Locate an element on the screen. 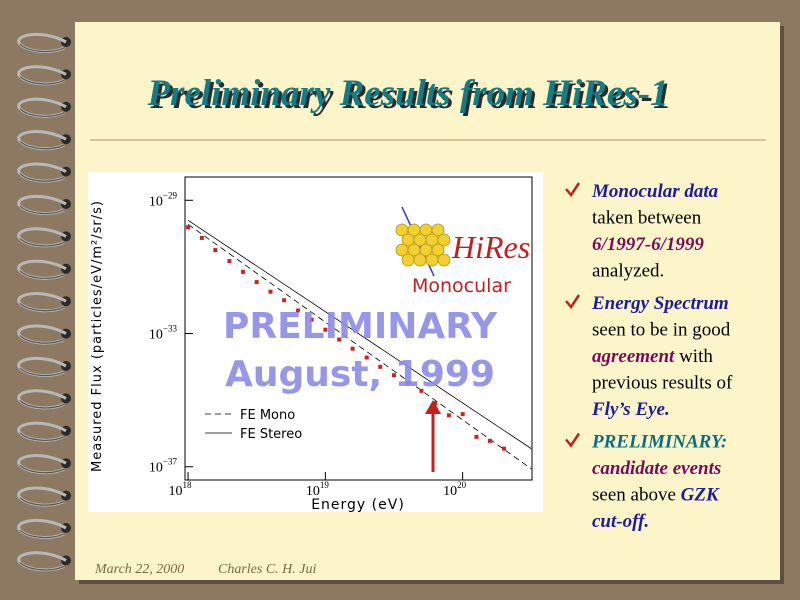 The height and width of the screenshot is (600, 800). tick-exponent: −29 is located at coordinates (170, 195).